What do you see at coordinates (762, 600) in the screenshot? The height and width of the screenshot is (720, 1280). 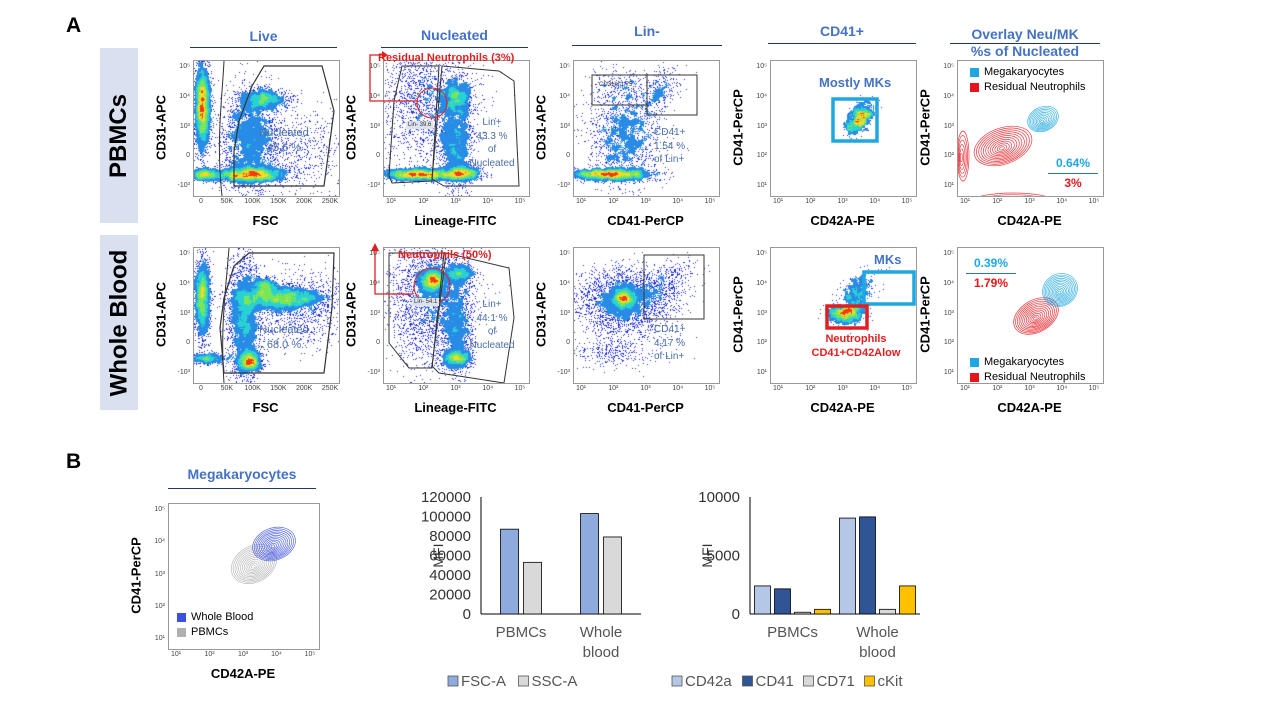 I see `bar-cd42a-pbmcs` at bounding box center [762, 600].